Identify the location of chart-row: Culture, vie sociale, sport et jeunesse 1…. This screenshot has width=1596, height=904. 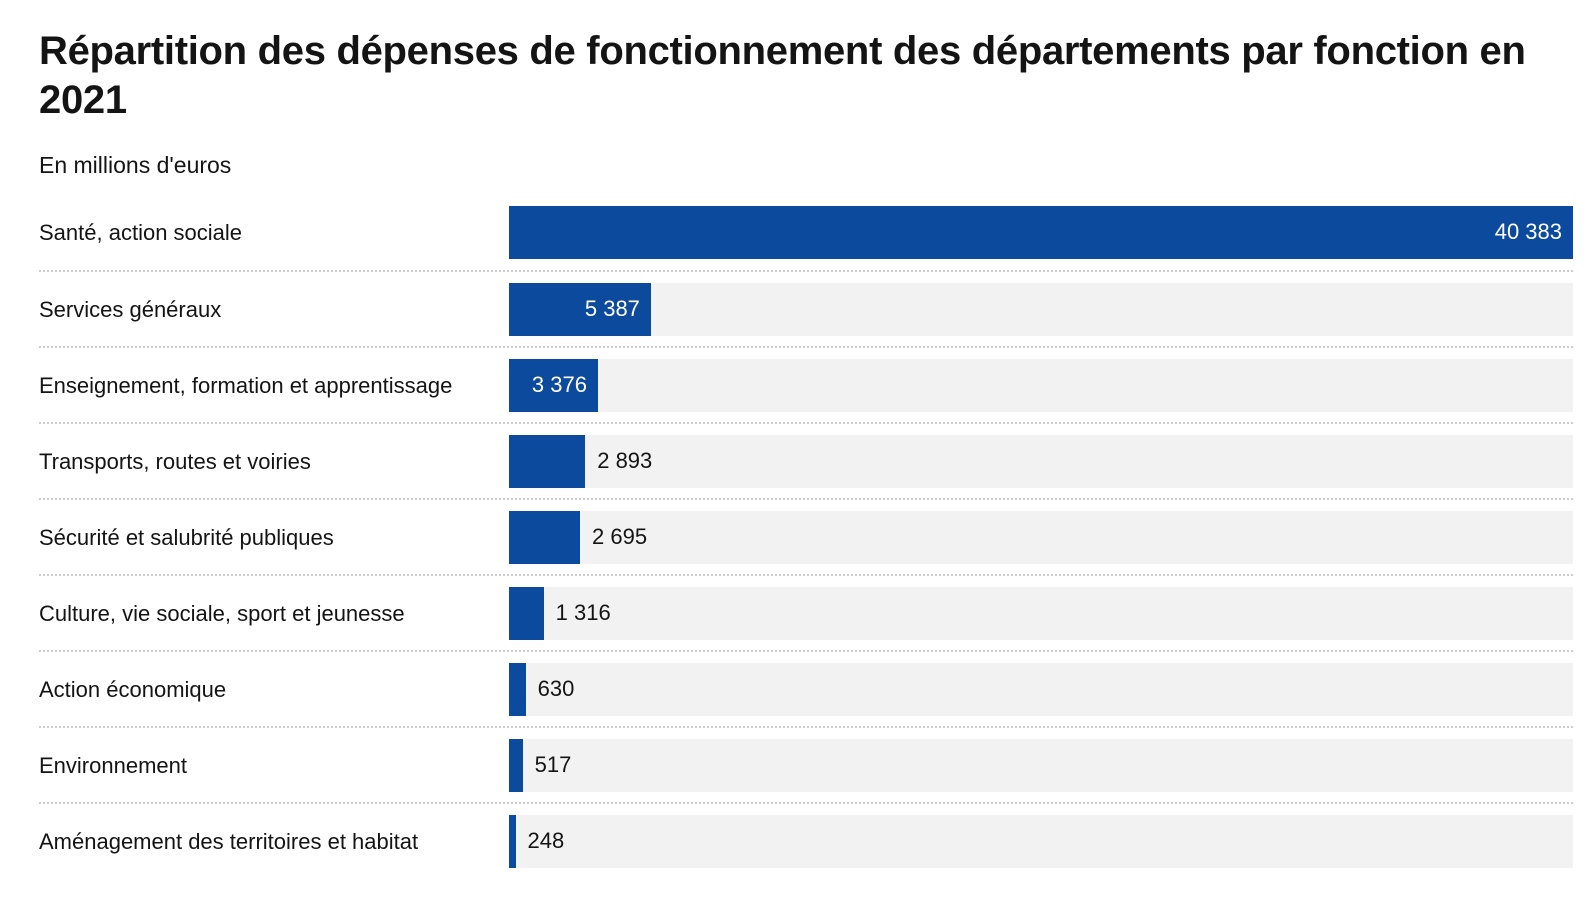
(806, 612).